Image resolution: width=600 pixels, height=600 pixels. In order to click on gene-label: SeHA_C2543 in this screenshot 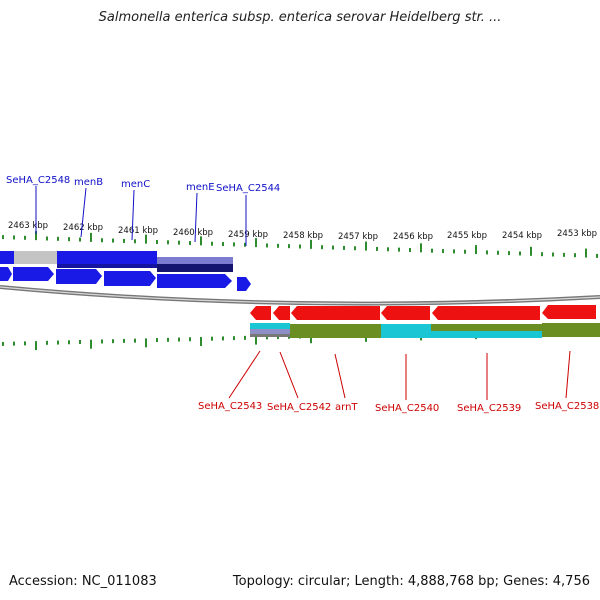, I will do `click(230, 406)`.